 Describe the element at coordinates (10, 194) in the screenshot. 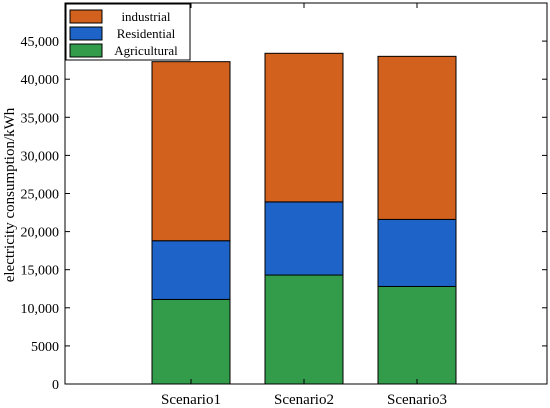

I see `y-axis-label: electricity consumption/kWh` at that location.